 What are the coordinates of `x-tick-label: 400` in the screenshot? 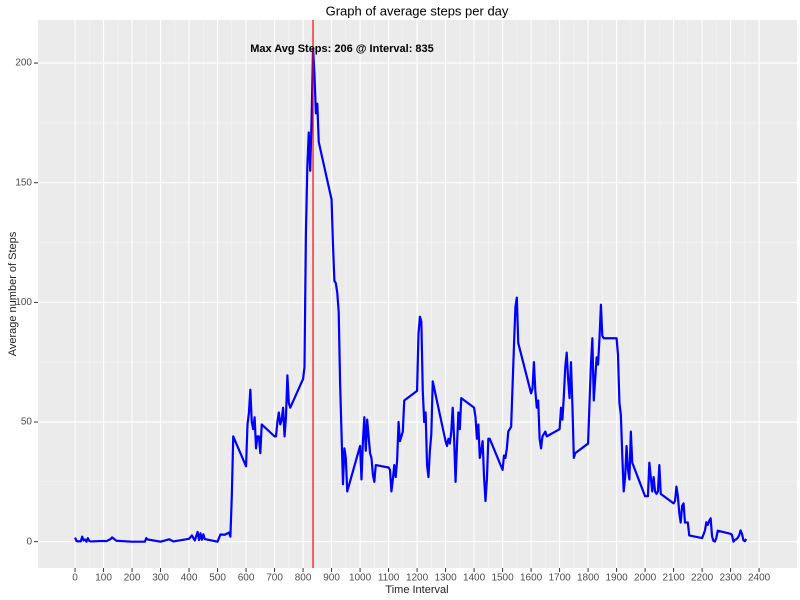 It's located at (189, 578).